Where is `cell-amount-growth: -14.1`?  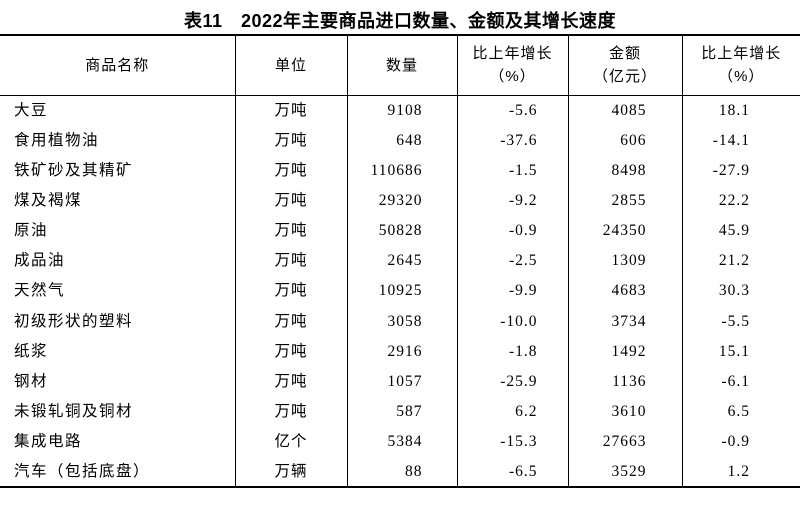
cell-amount-growth: -14.1 is located at coordinates (740, 140).